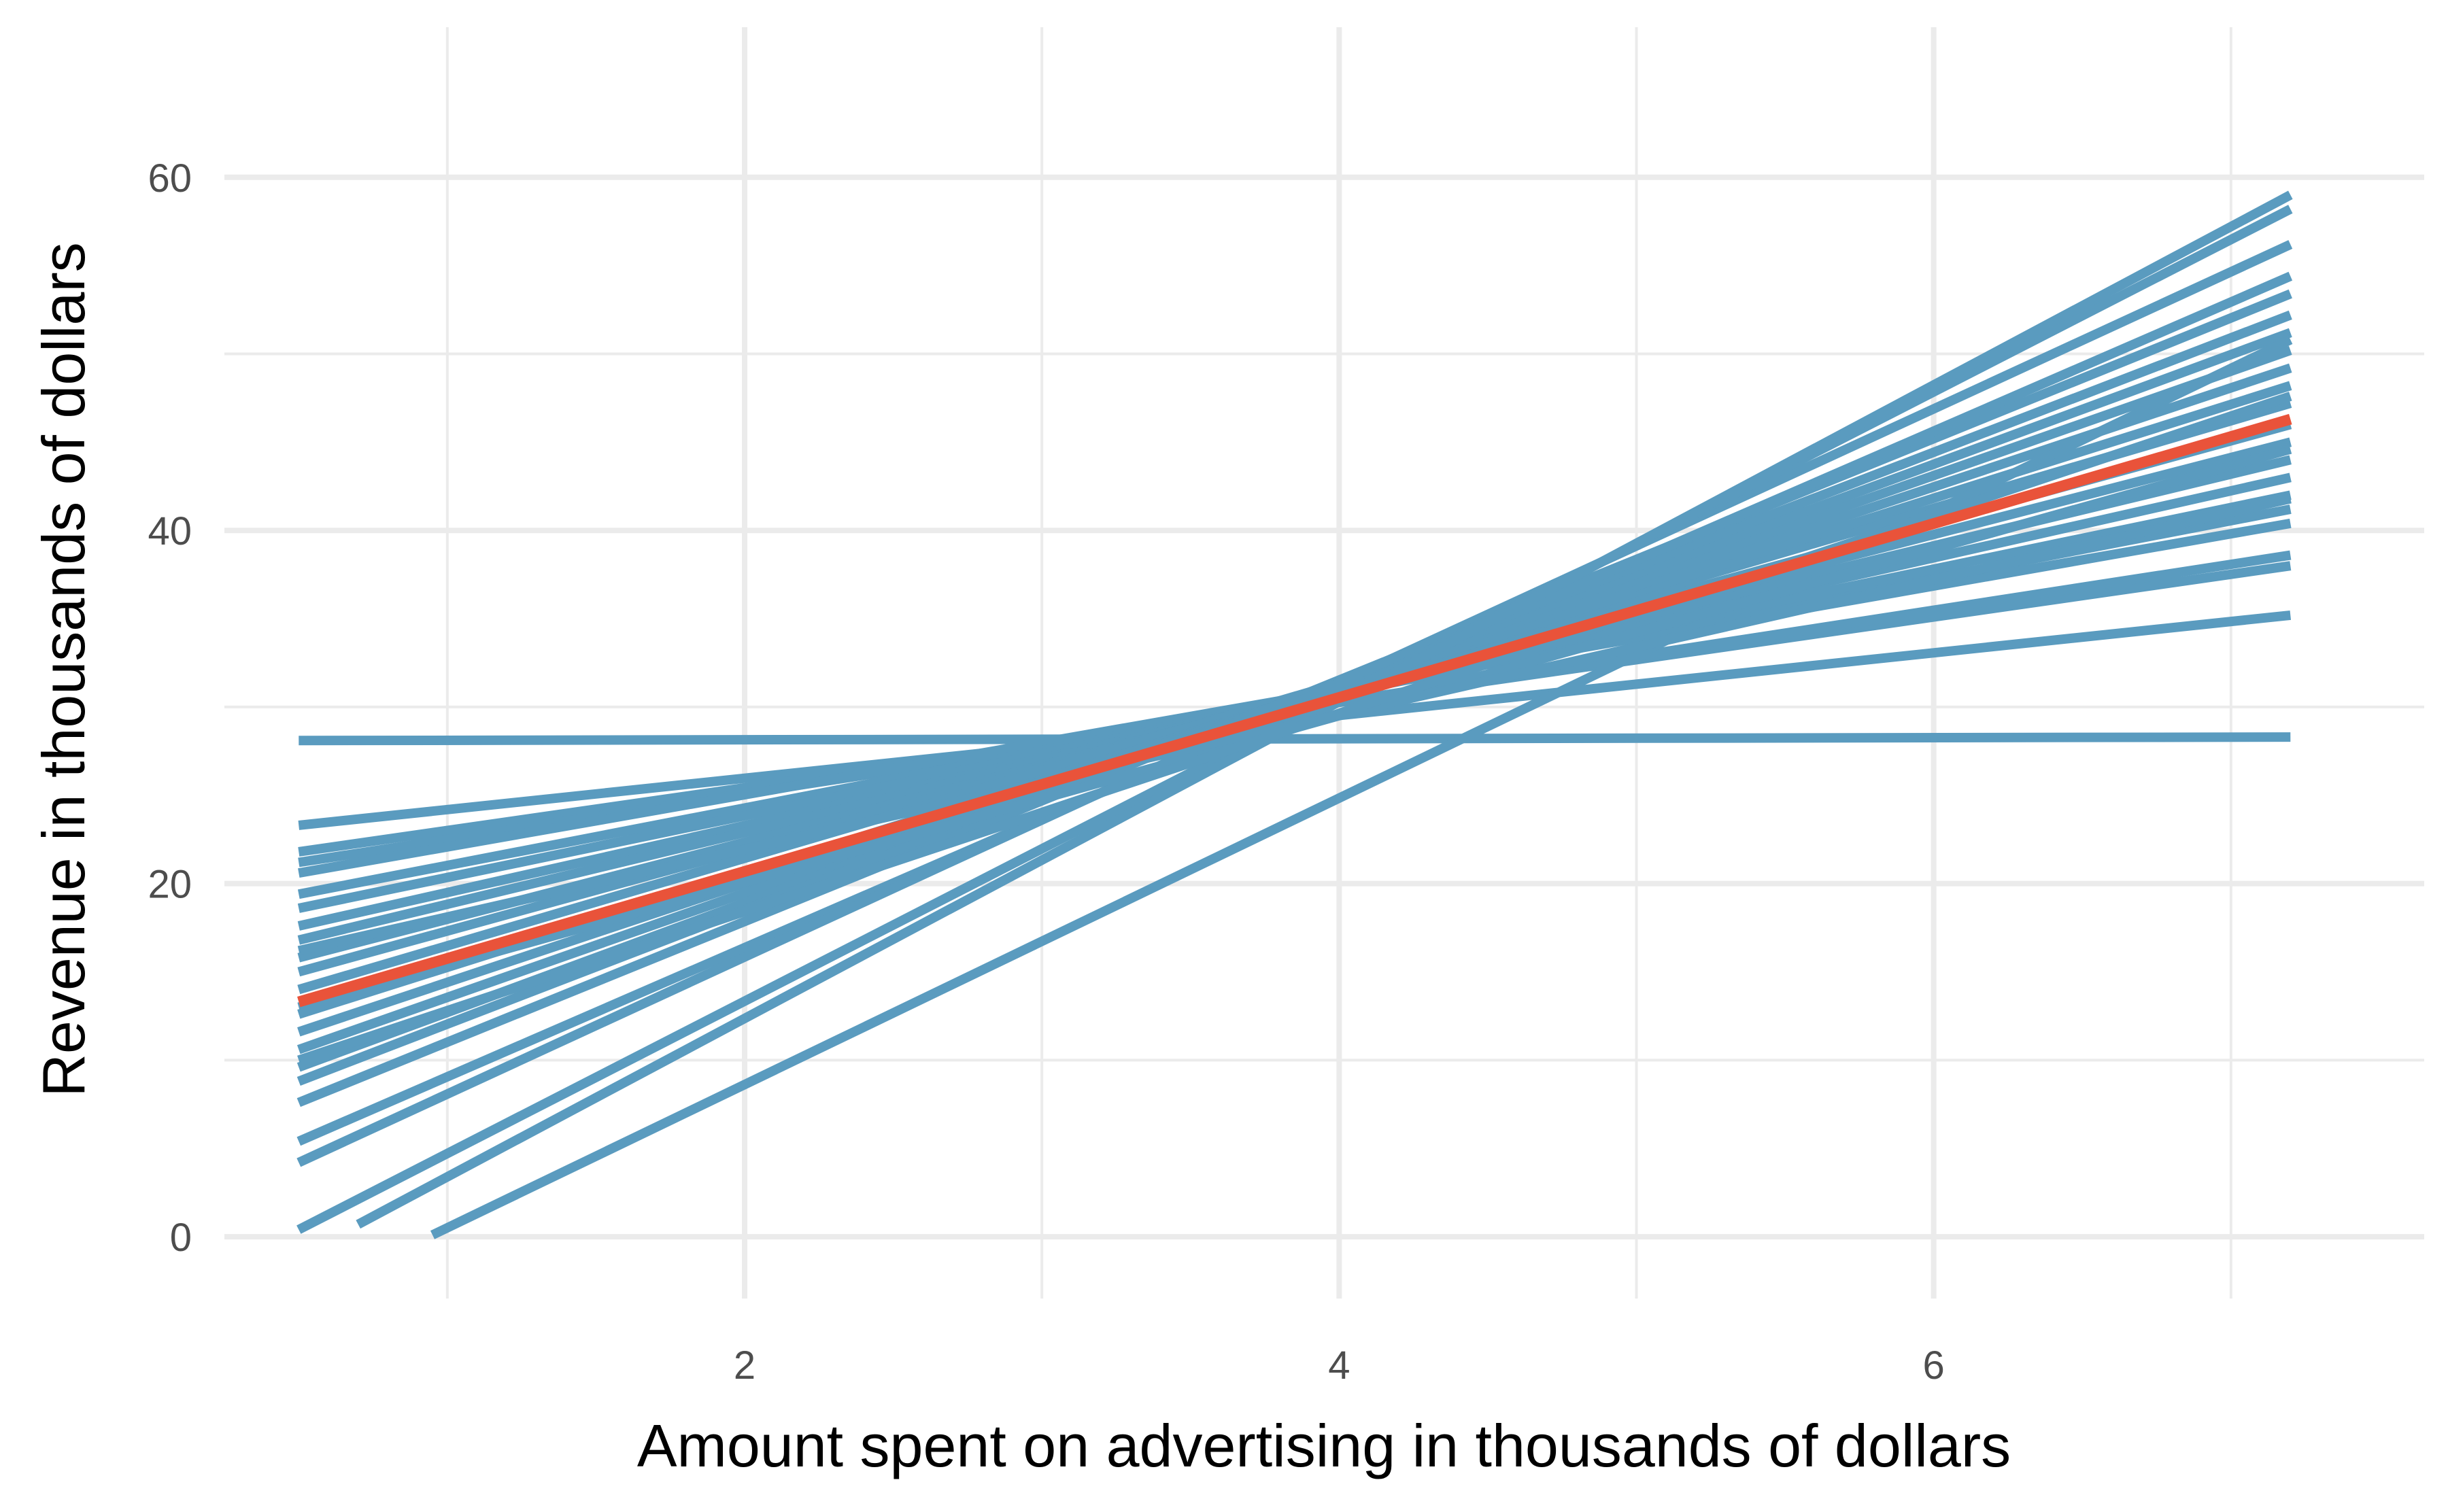  I want to click on y-tick-label: 20, so click(170, 885).